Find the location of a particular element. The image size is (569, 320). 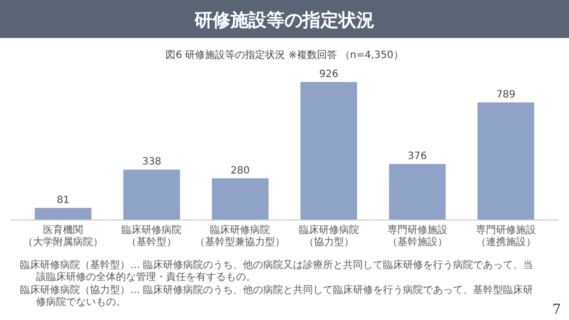

data-label: 376 is located at coordinates (417, 156).